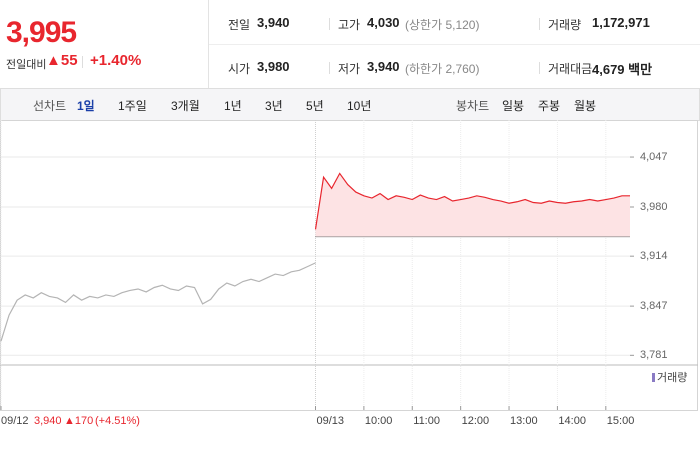 This screenshot has height=450, width=700. I want to click on tab: 일봉, so click(513, 106).